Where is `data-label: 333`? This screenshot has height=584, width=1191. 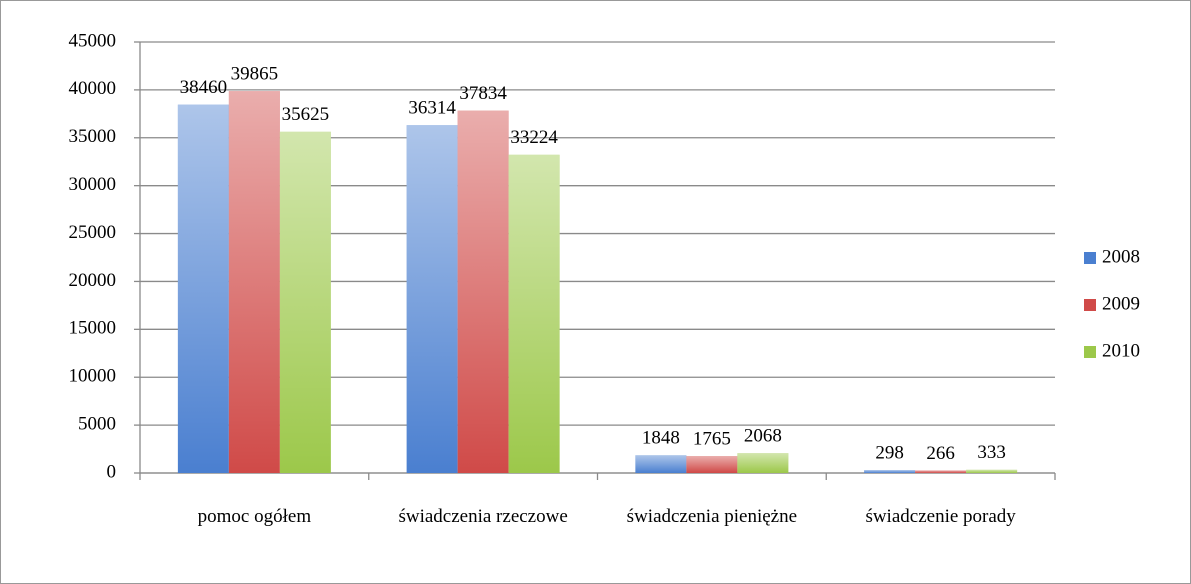
data-label: 333 is located at coordinates (991, 452).